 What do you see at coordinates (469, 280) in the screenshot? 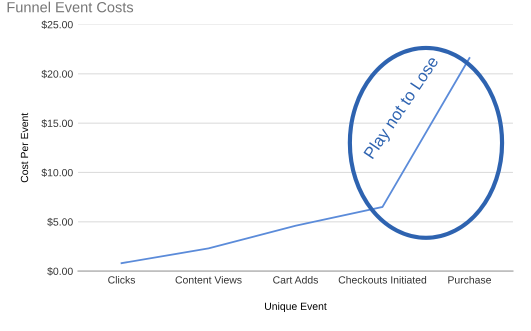
I see `x-tick-label: Purchase` at bounding box center [469, 280].